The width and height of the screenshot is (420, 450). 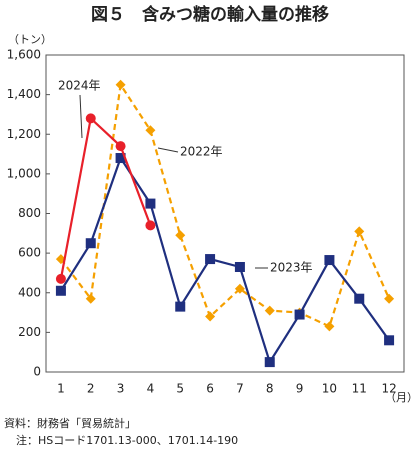 I want to click on y-tick-label: 400, so click(x=29, y=292).